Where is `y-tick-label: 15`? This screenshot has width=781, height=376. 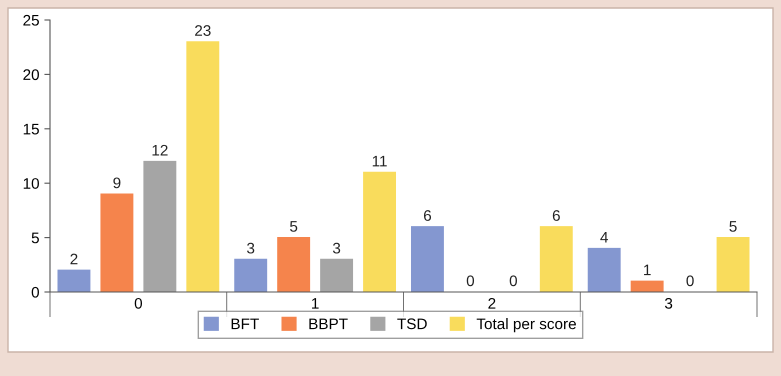 y-tick-label: 15 is located at coordinates (31, 129).